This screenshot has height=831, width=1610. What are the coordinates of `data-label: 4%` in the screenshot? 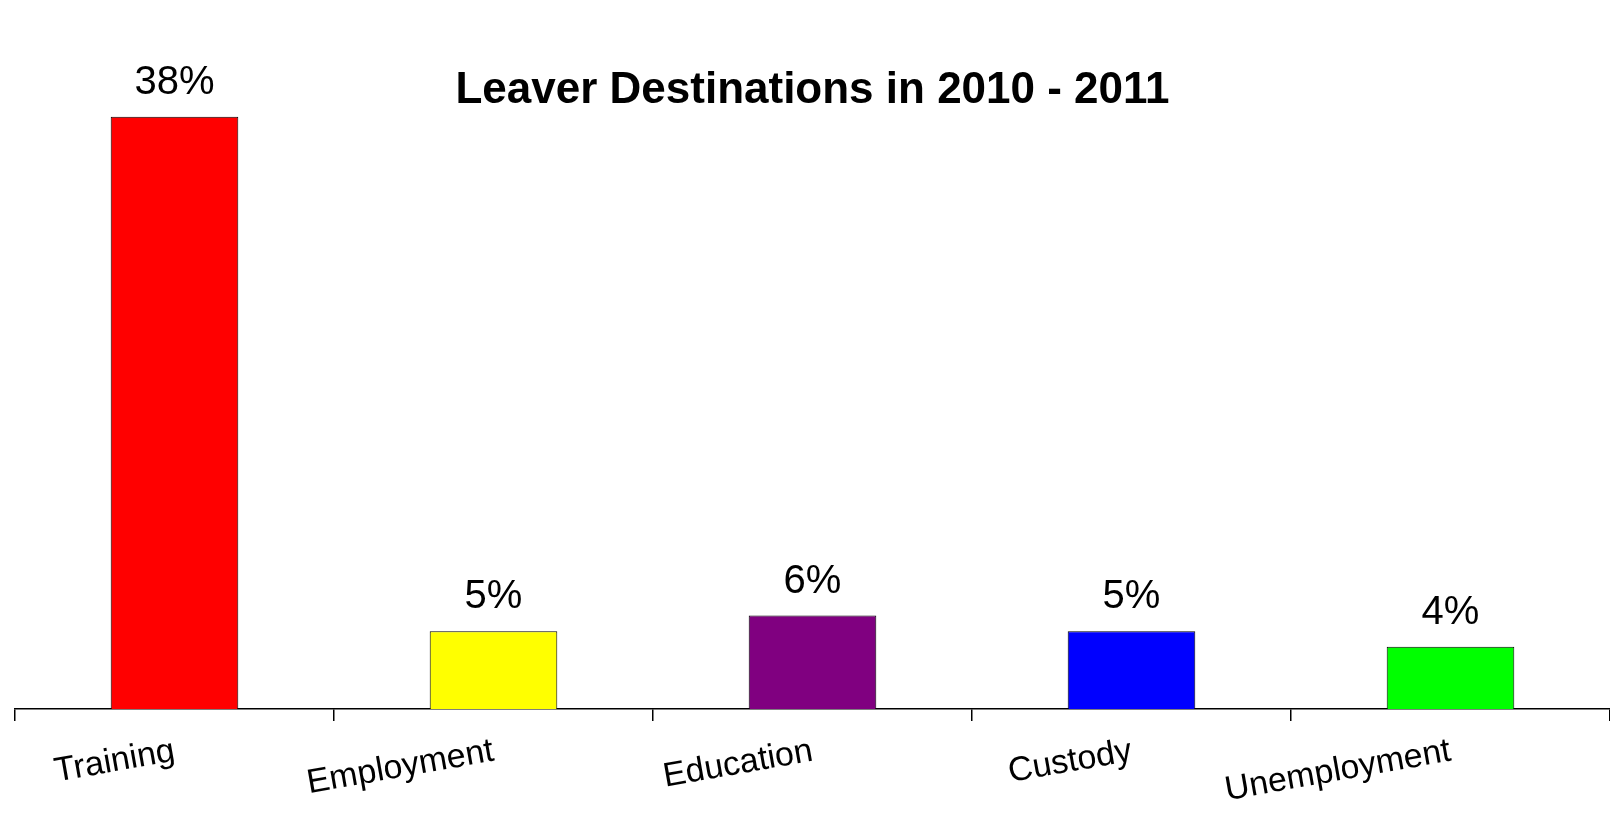 It's located at (1450, 609).